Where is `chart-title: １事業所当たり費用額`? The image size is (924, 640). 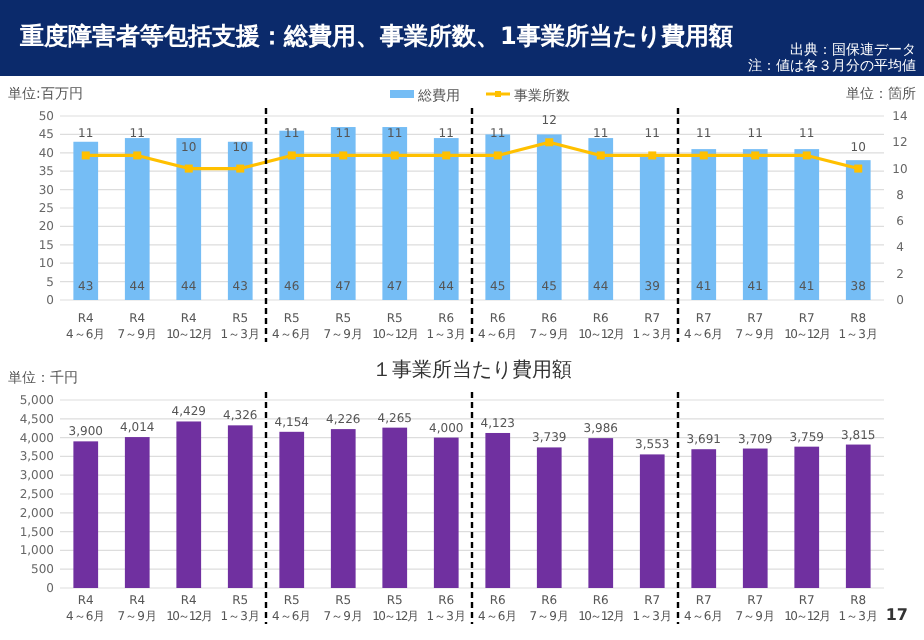
chart-title: １事業所当たり費用額 is located at coordinates (472, 370).